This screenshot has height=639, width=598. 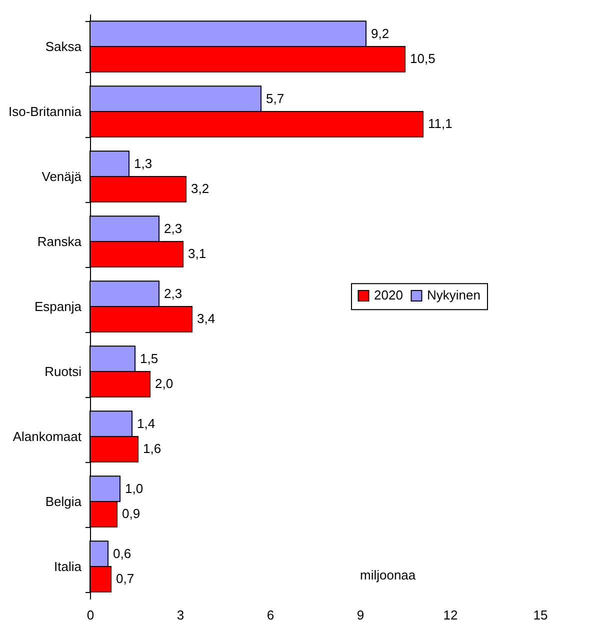 I want to click on x-tick-label: 12, so click(x=450, y=615).